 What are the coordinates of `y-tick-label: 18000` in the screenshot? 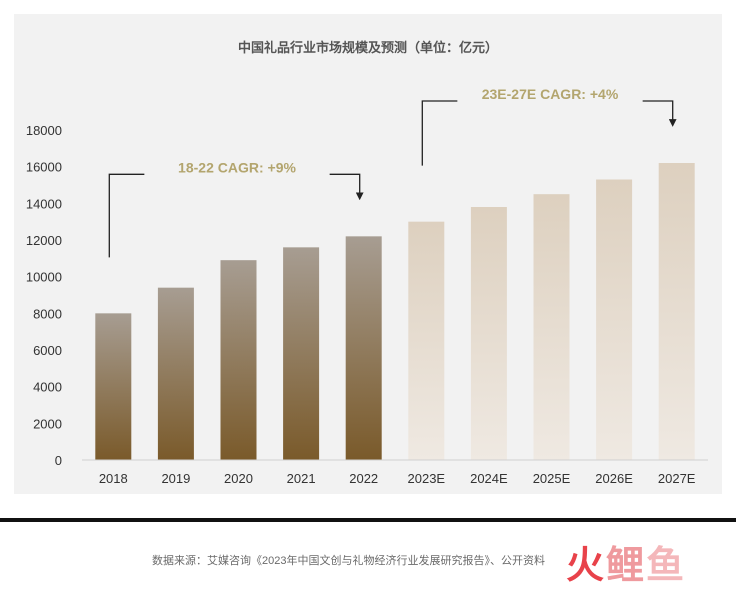 It's located at (44, 130).